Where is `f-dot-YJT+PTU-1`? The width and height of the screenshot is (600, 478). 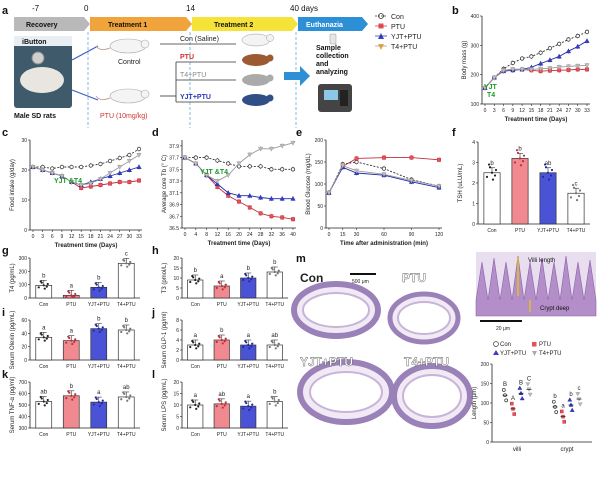 f-dot-YJT+PTU-1 is located at coordinates (546, 167).